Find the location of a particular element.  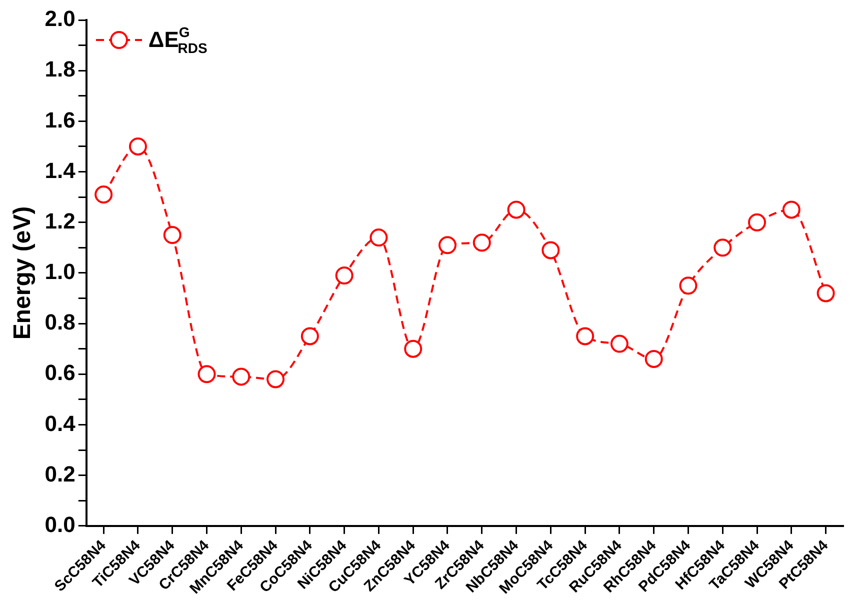

y-tick-label: 0.8 is located at coordinates (60, 322).